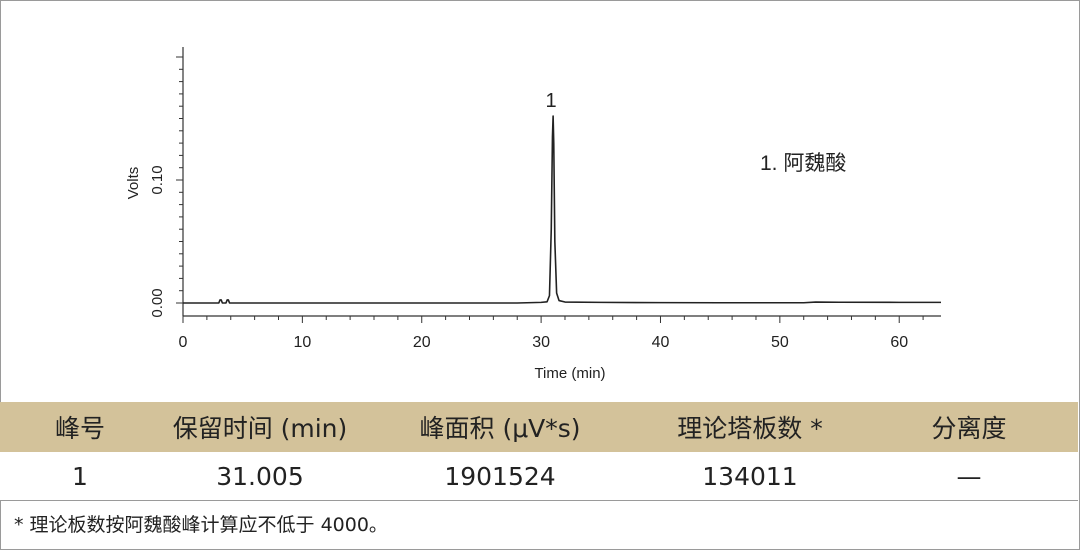 This screenshot has width=1080, height=550. What do you see at coordinates (80, 476) in the screenshot?
I see `cell-peak-number: 1` at bounding box center [80, 476].